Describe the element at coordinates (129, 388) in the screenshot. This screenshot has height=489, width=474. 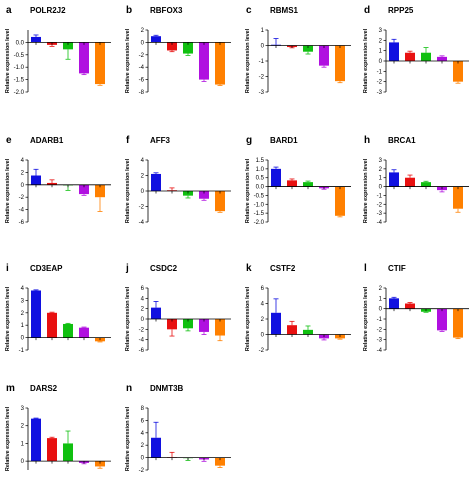
I see `panel-letter: n` at that location.